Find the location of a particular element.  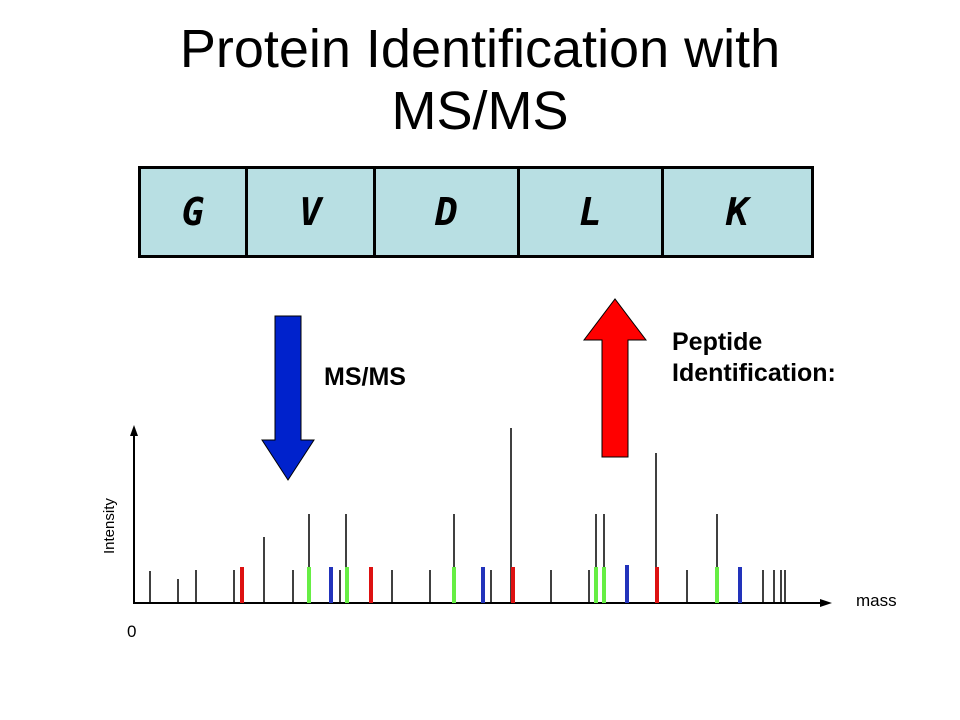

residue-label: L is located at coordinates (590, 212).